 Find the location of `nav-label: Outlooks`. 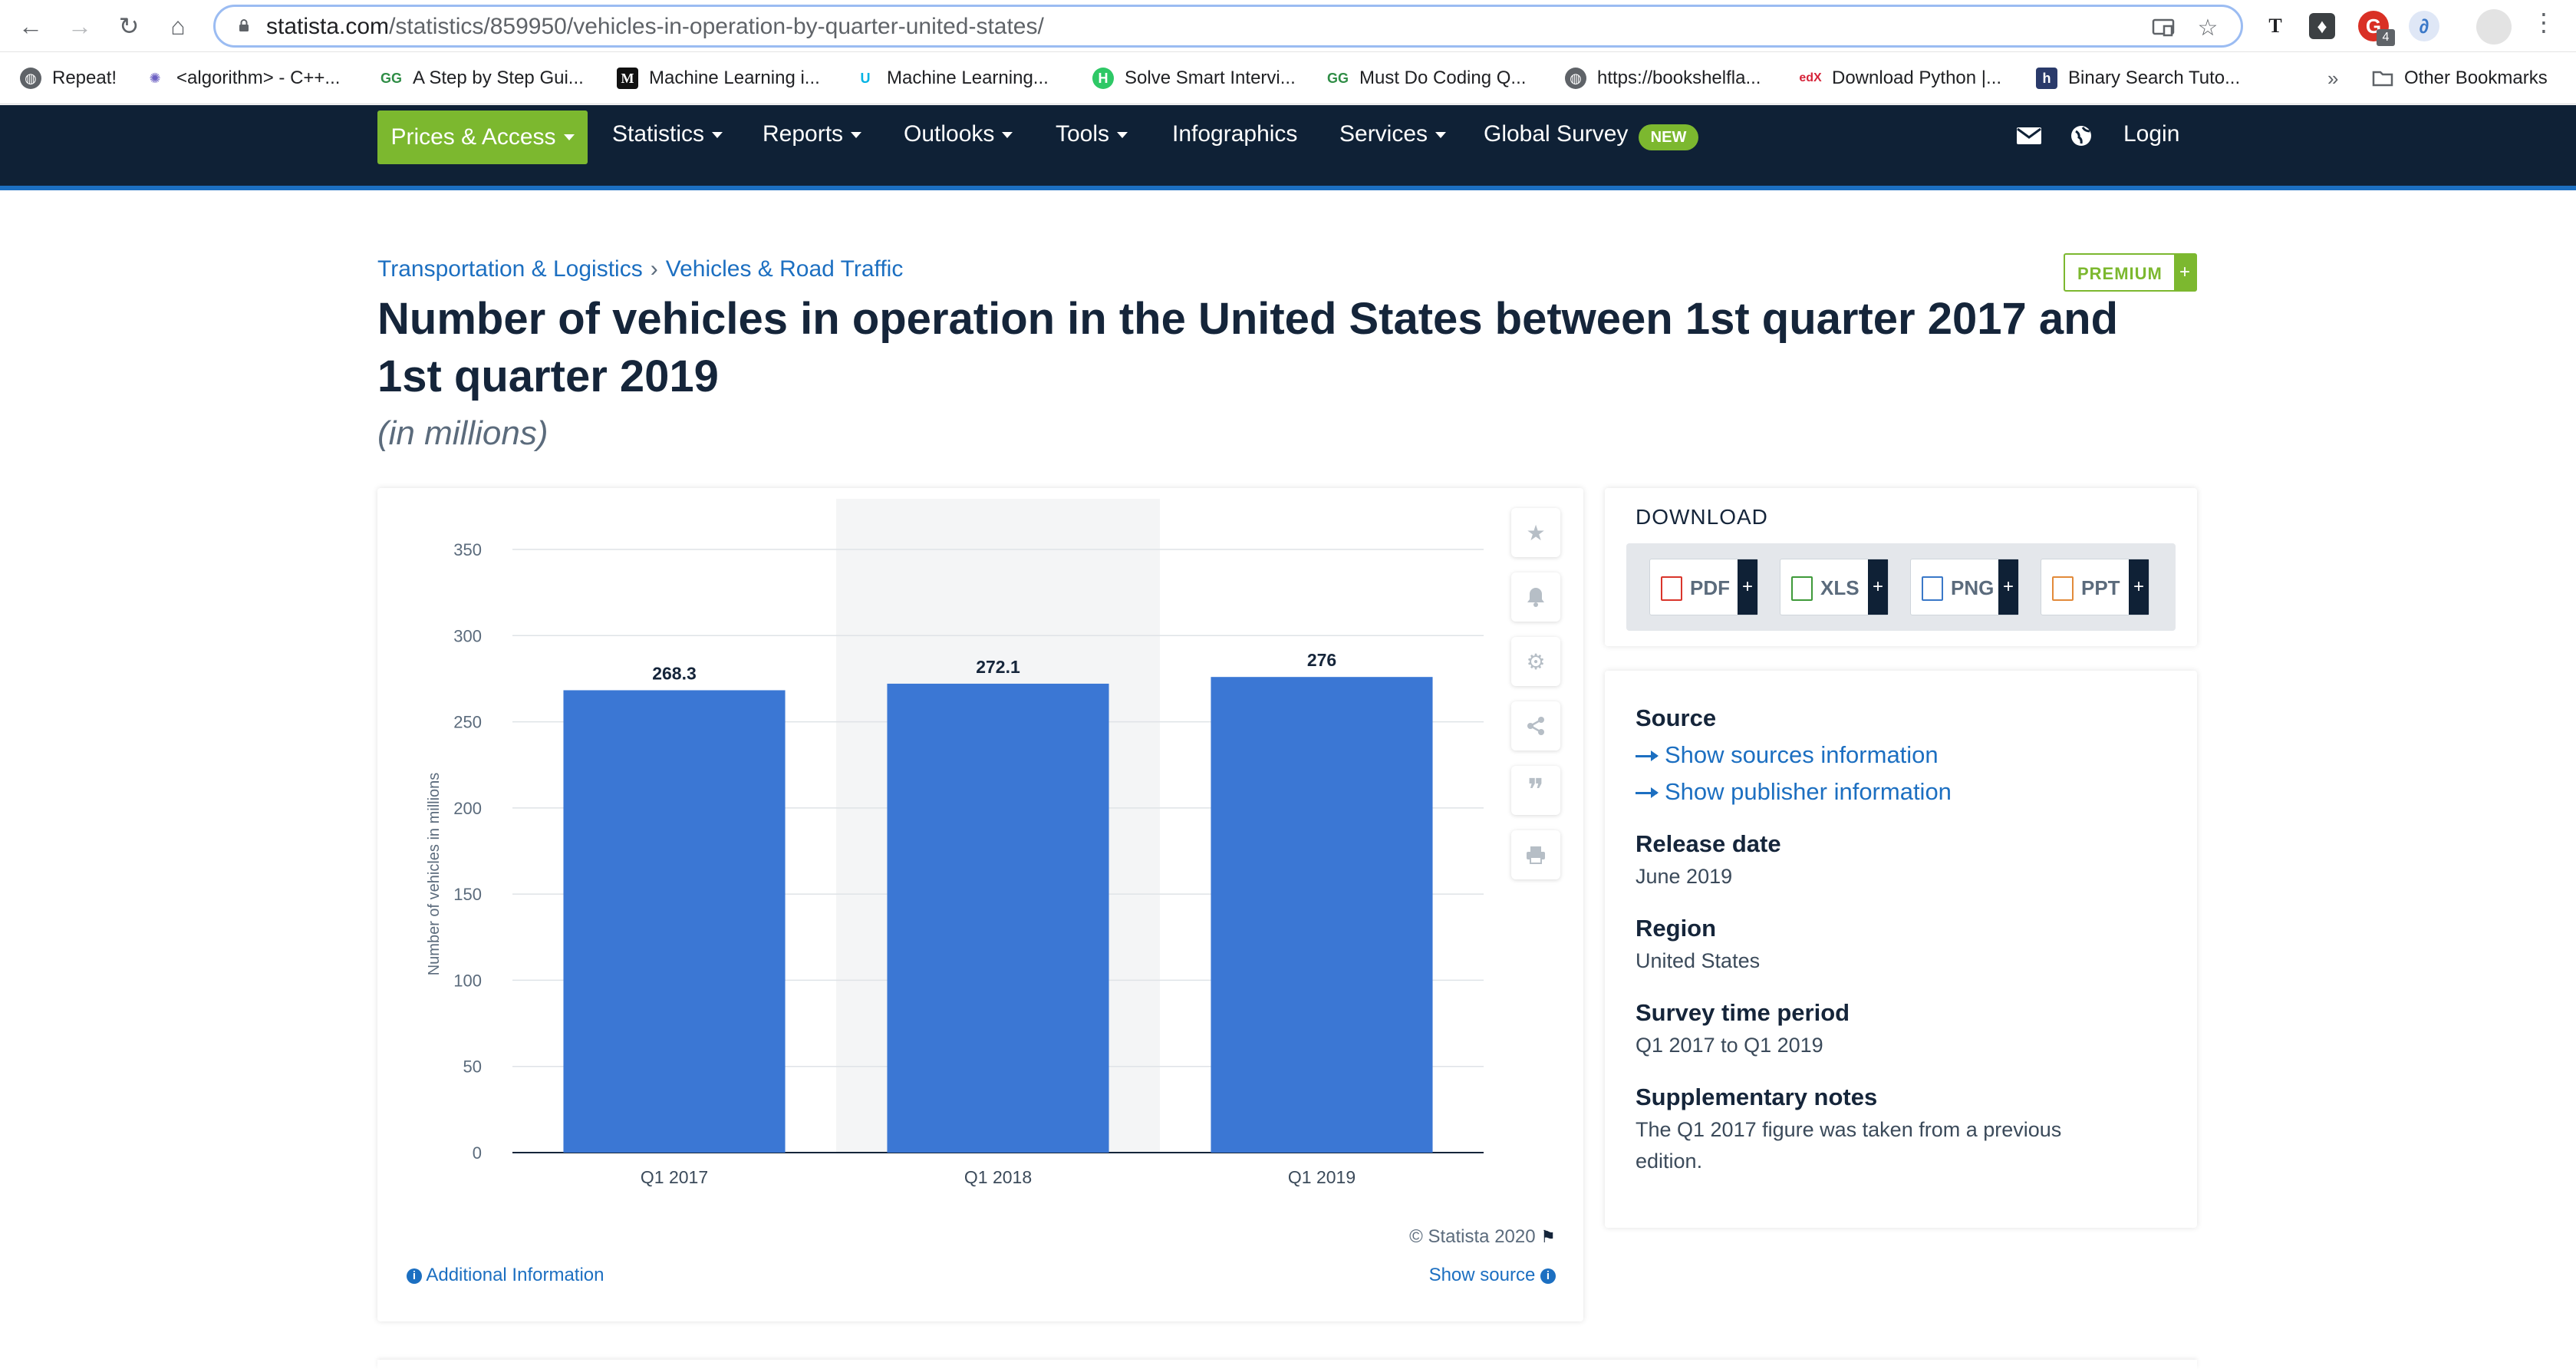

nav-label: Outlooks is located at coordinates (949, 134).